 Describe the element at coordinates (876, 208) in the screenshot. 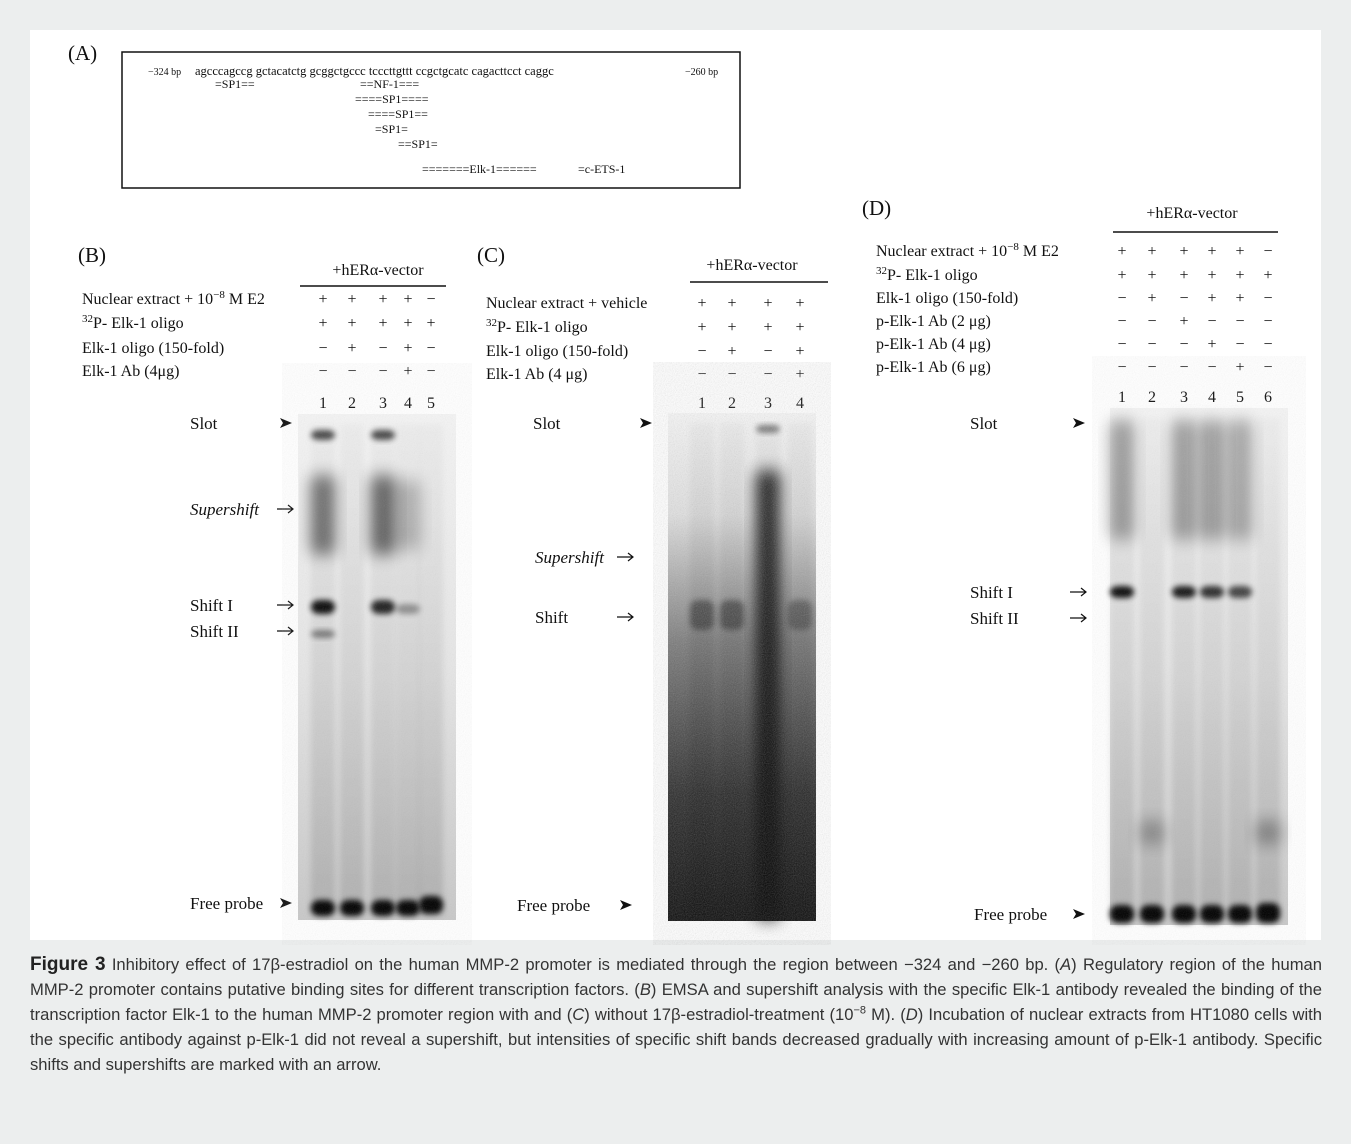

I see `panel-label: (D)` at that location.